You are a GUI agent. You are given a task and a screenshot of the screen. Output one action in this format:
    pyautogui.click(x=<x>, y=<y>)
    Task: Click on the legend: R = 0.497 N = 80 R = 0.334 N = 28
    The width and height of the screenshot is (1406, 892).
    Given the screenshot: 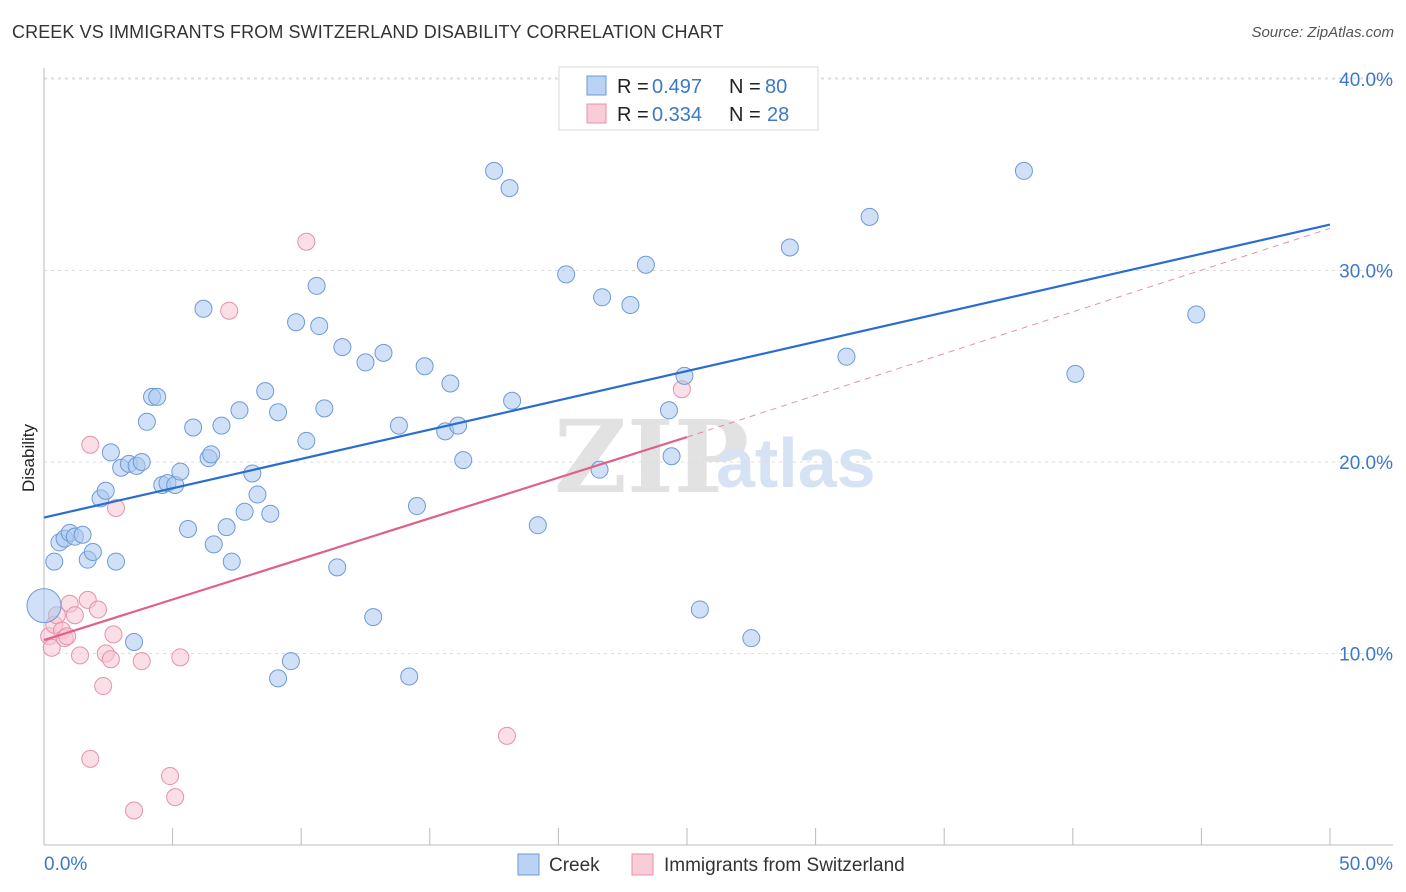 What is the action you would take?
    pyautogui.click(x=688, y=98)
    